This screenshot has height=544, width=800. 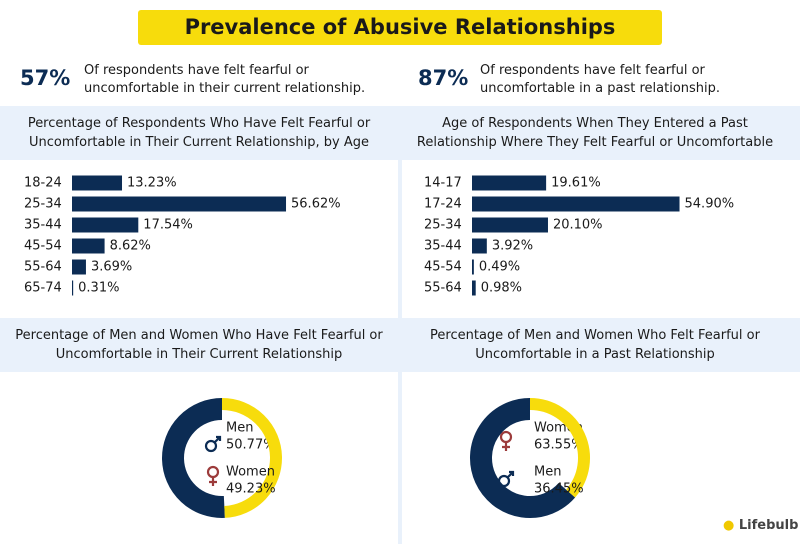 I want to click on value-label: 3.69%, so click(x=111, y=267).